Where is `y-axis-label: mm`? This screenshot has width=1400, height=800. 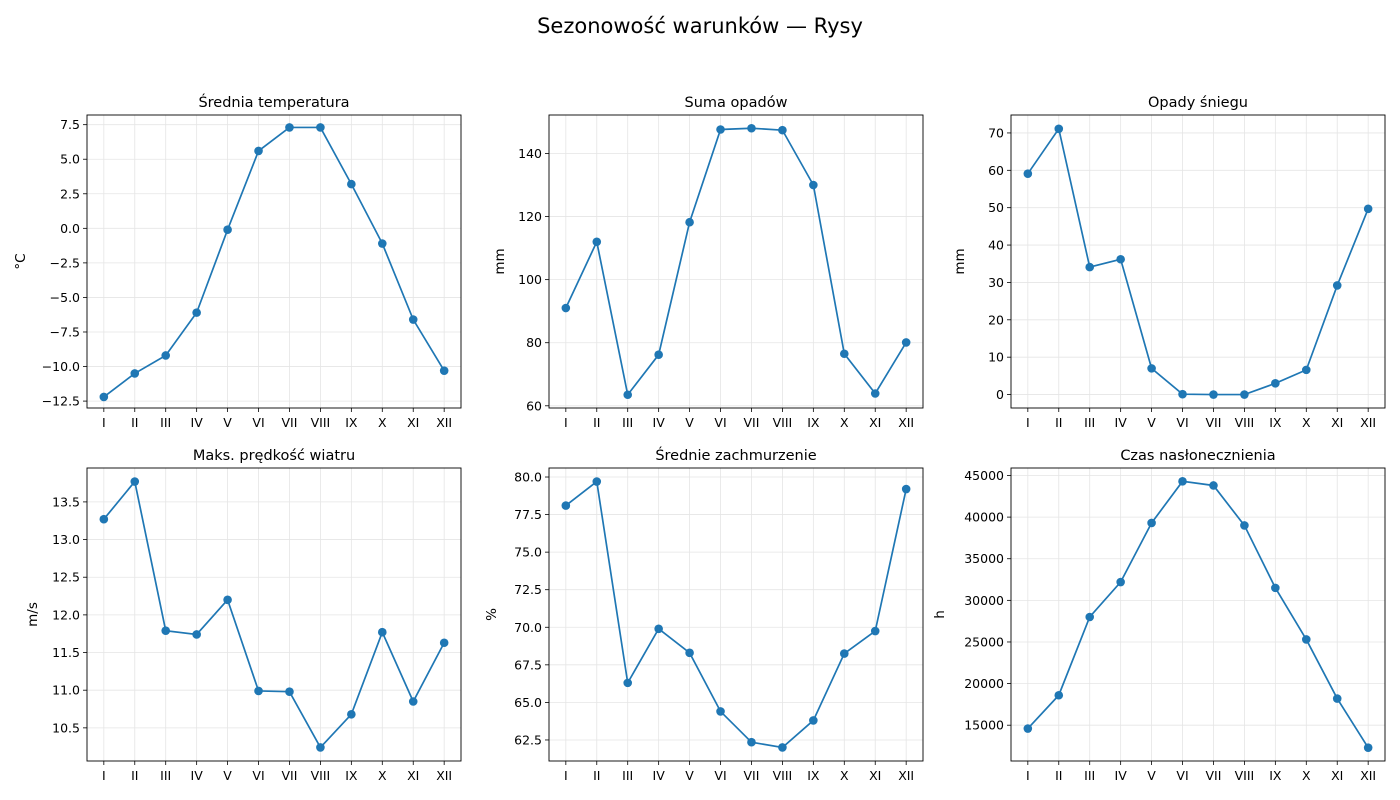
y-axis-label: mm is located at coordinates (960, 261).